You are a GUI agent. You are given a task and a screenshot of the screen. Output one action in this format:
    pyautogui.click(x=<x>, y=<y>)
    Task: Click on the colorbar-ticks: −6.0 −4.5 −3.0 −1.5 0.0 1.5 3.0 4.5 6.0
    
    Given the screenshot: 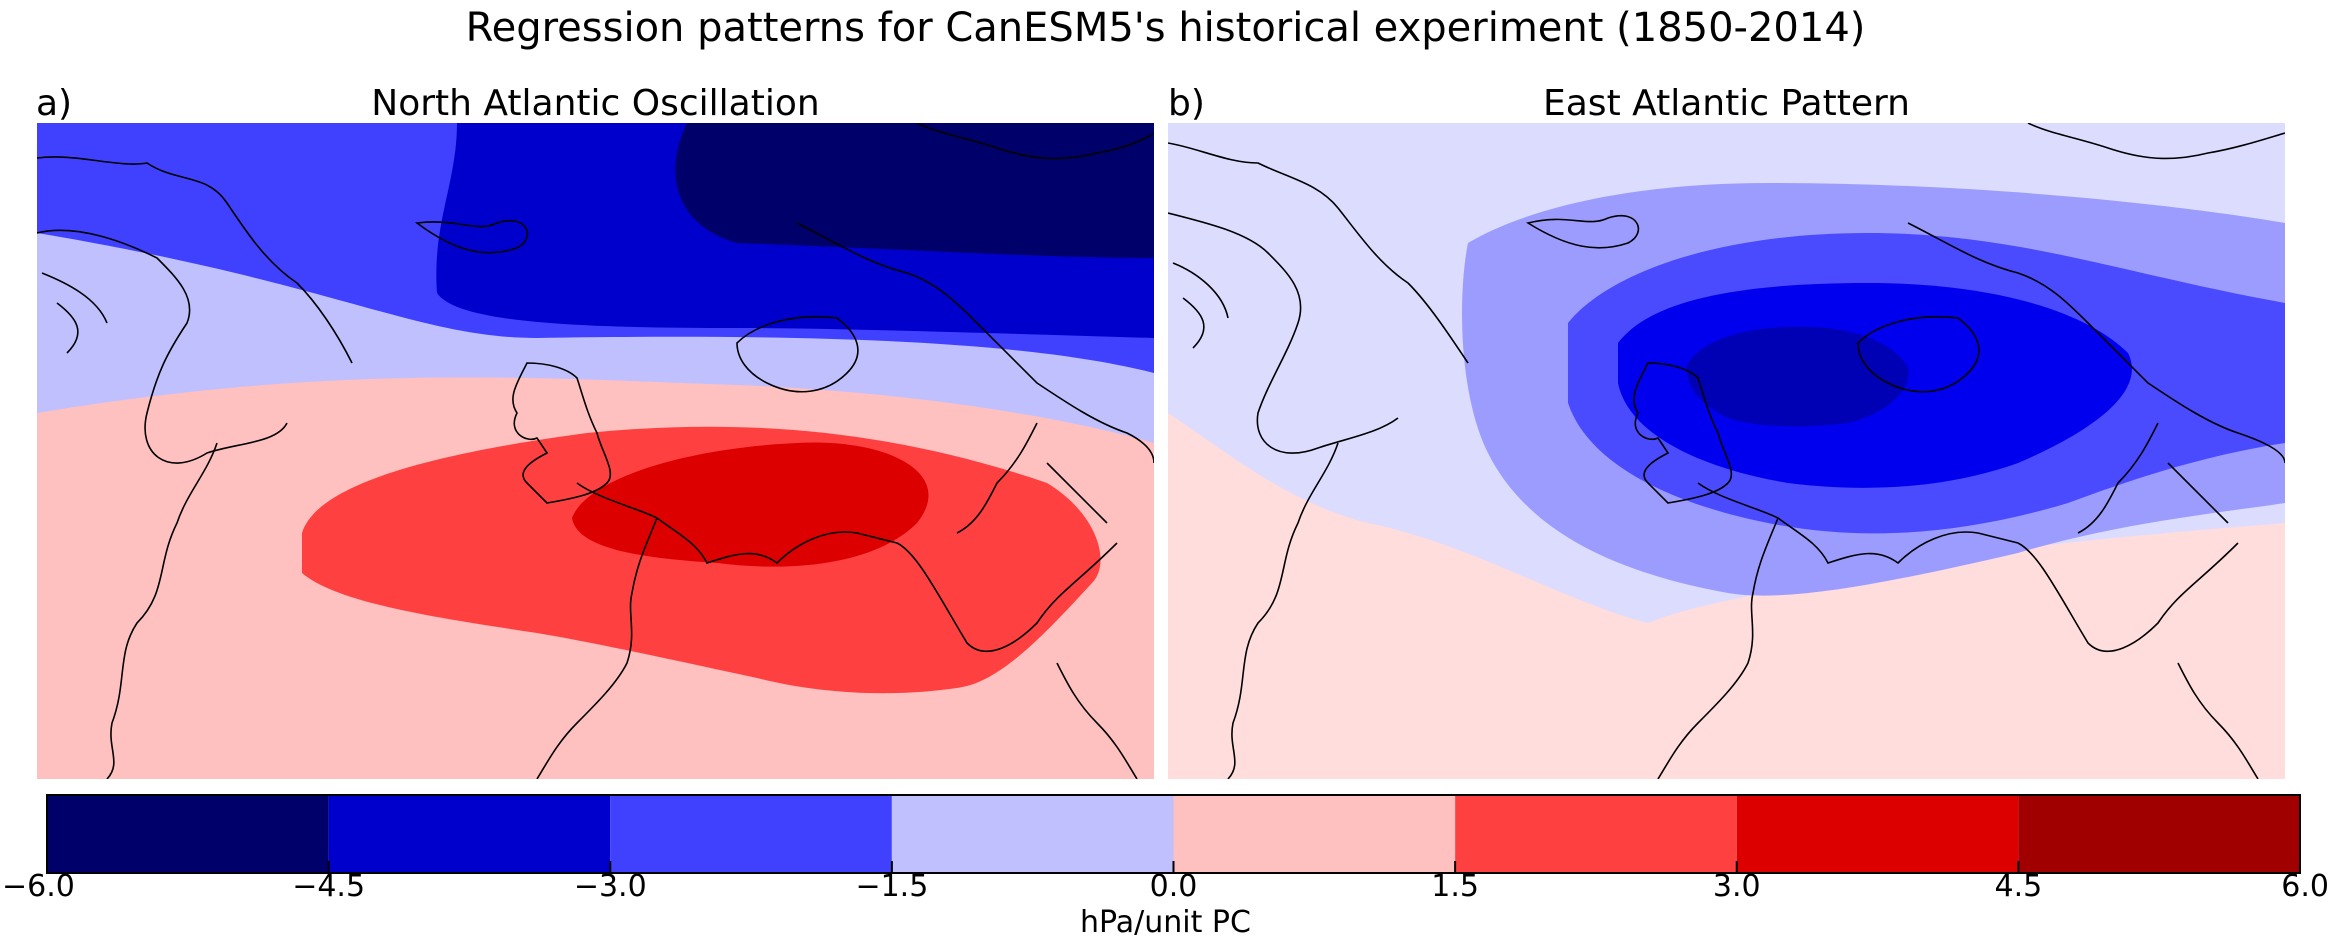 What is the action you would take?
    pyautogui.click(x=1165, y=880)
    